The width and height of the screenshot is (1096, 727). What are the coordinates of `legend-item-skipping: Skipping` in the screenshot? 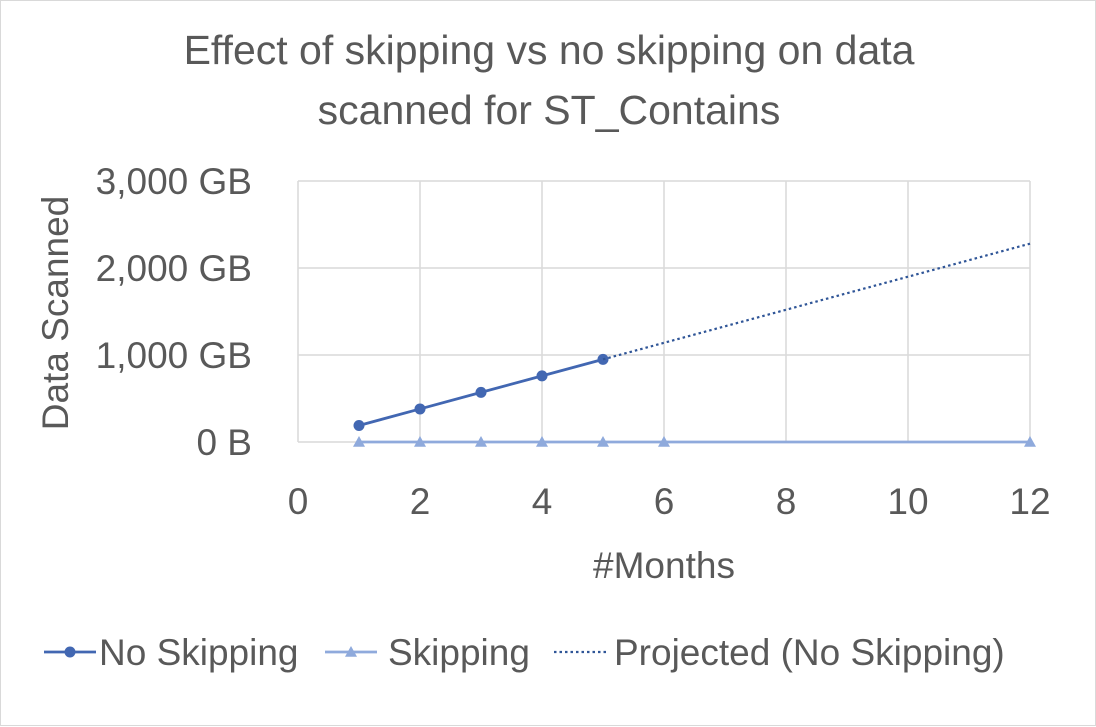 It's located at (427, 652).